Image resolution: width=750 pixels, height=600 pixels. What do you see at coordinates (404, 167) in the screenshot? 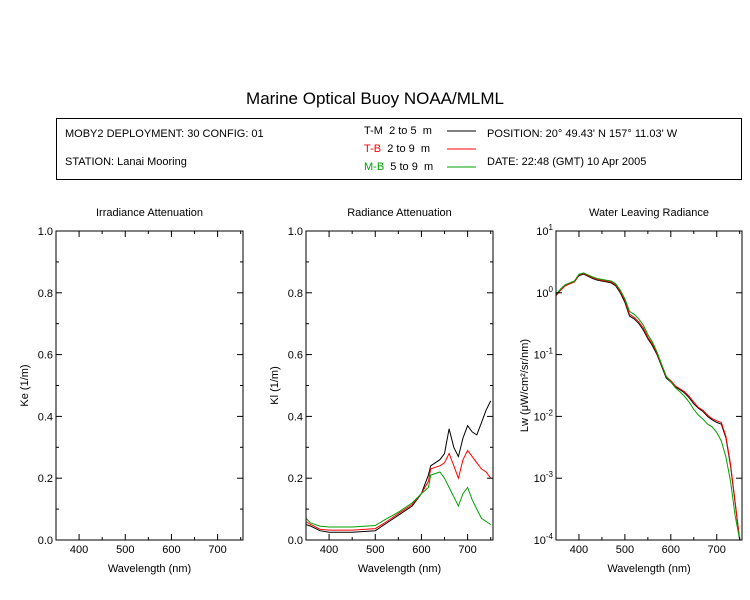
I see `legend-range: 5 to 9` at bounding box center [404, 167].